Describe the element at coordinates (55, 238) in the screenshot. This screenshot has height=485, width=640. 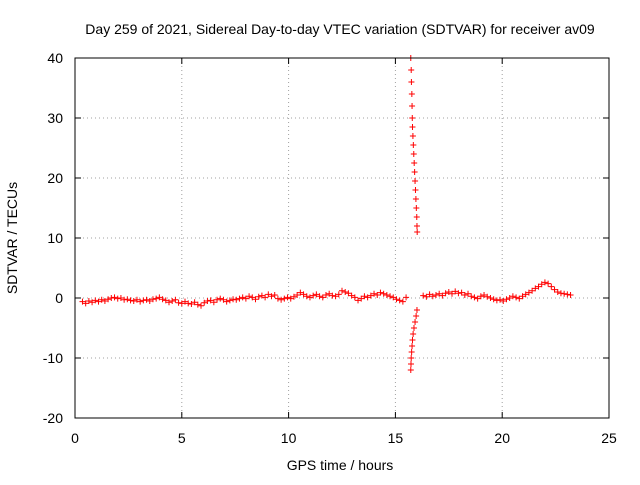
I see `y-tick-label: 10` at that location.